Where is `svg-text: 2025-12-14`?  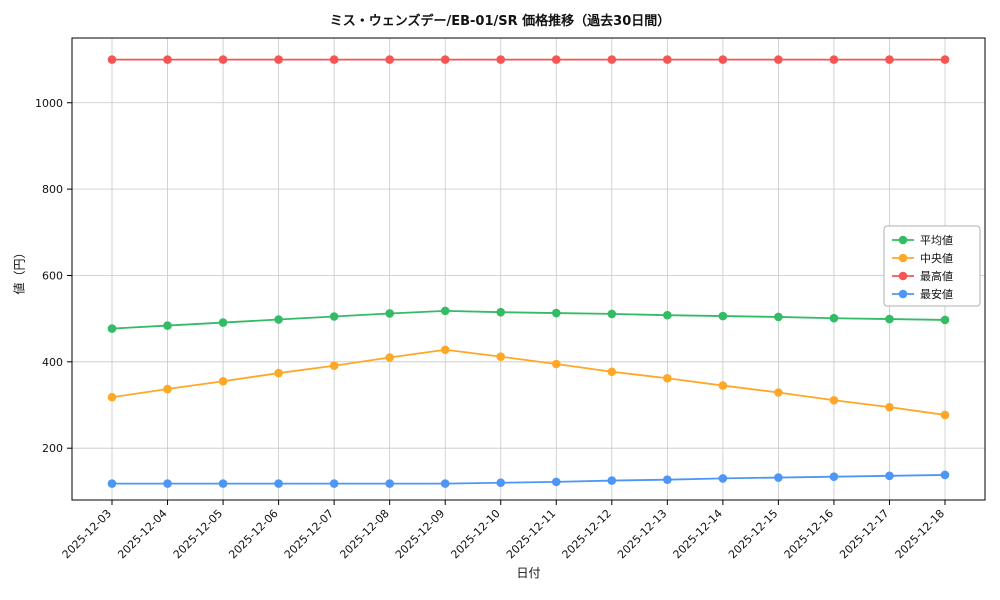 svg-text: 2025-12-14 is located at coordinates (698, 534).